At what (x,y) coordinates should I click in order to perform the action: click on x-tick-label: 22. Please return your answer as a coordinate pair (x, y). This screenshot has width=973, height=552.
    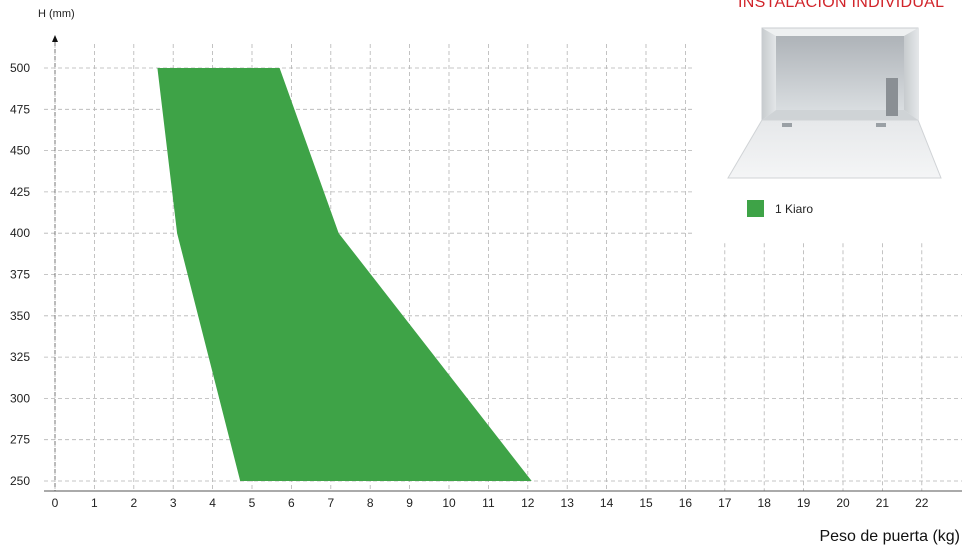
    Looking at the image, I should click on (922, 503).